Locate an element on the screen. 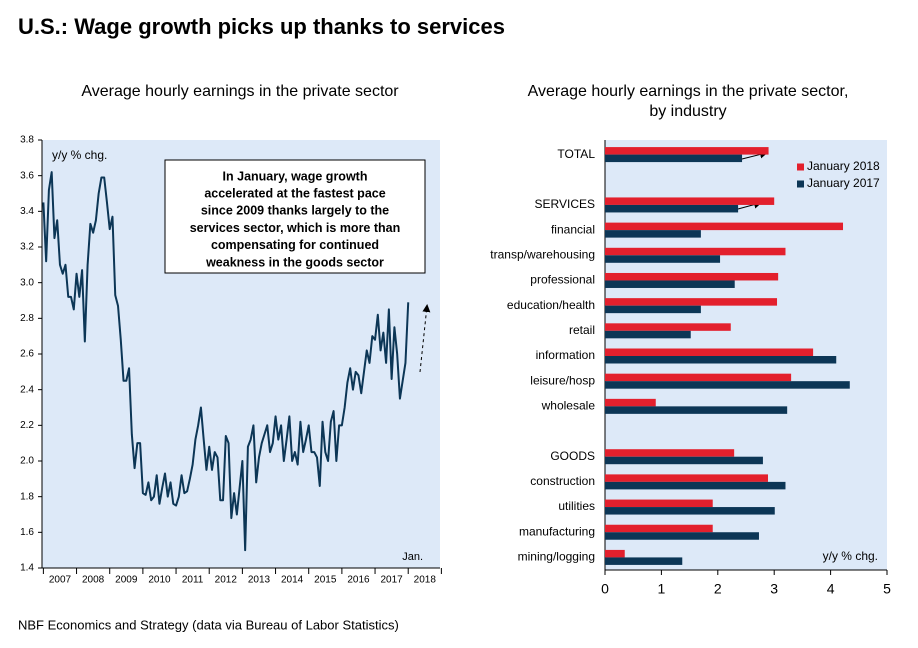 The width and height of the screenshot is (918, 648). y-tick-label: manufacturing is located at coordinates (557, 531).